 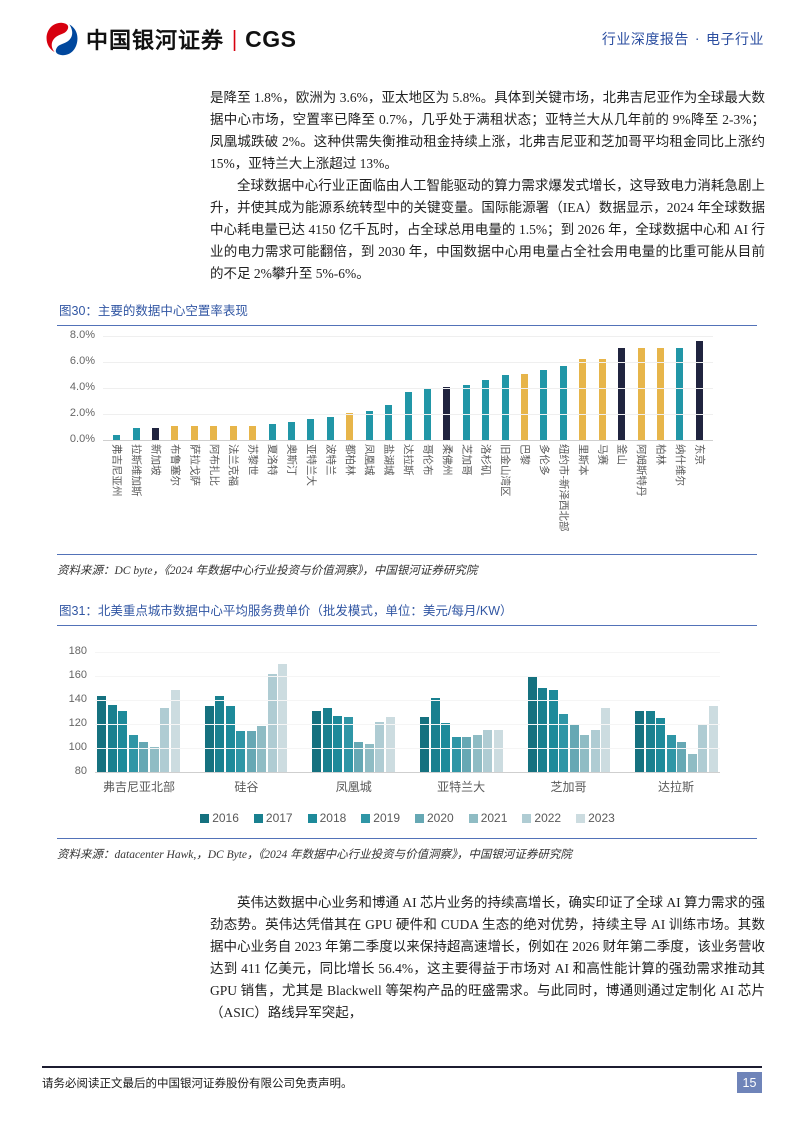 I want to click on brand-name-cn: 中国银河证券, so click(x=155, y=40).